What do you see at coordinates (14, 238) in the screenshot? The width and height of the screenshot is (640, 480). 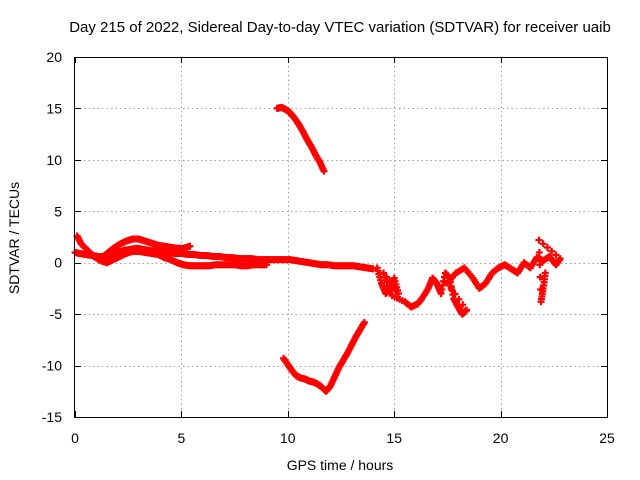 I see `y-axis-label: SDTVAR / TECUs` at bounding box center [14, 238].